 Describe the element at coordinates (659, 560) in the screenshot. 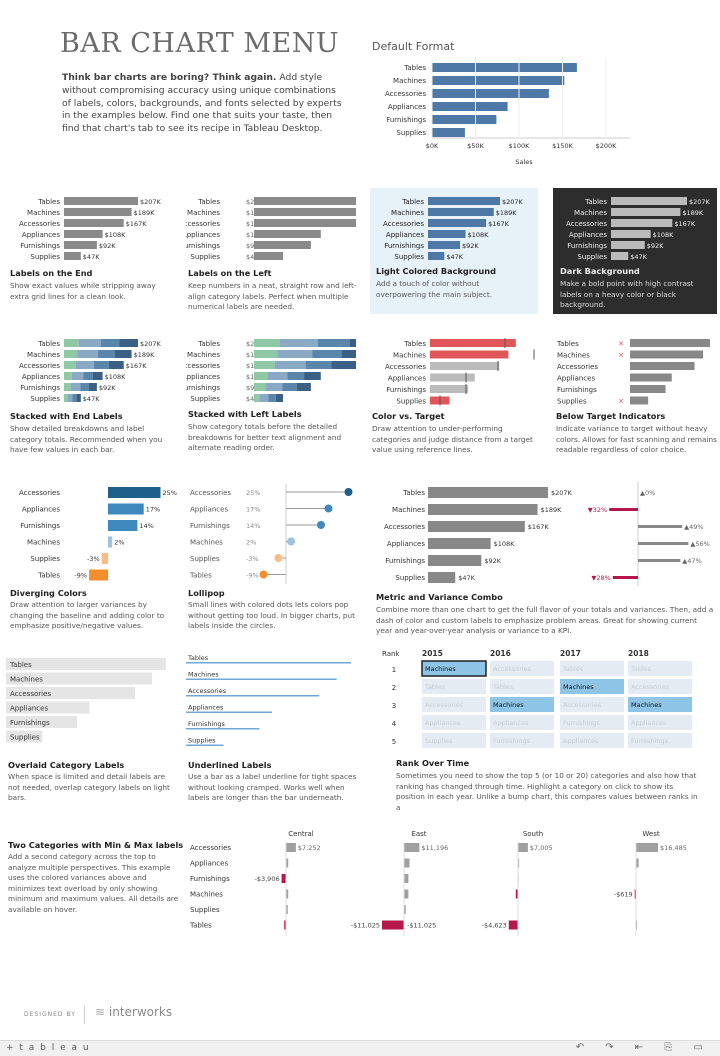

I see `variance-bar` at that location.